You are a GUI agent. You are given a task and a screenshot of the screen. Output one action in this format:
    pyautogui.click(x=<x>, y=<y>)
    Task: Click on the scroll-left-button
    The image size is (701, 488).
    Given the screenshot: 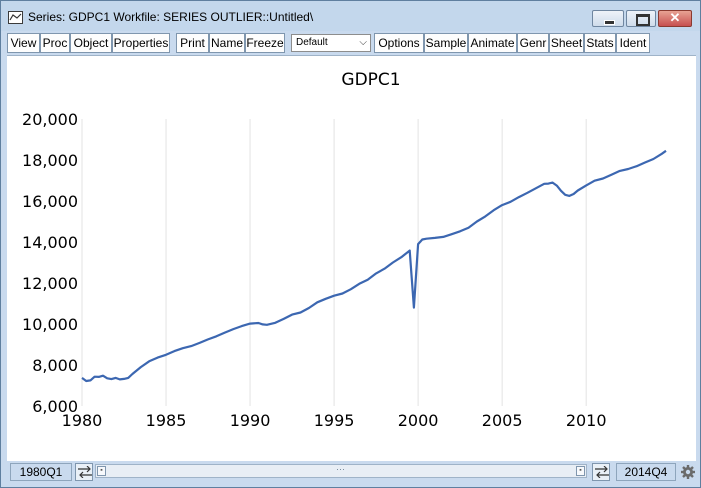 What is the action you would take?
    pyautogui.click(x=84, y=472)
    